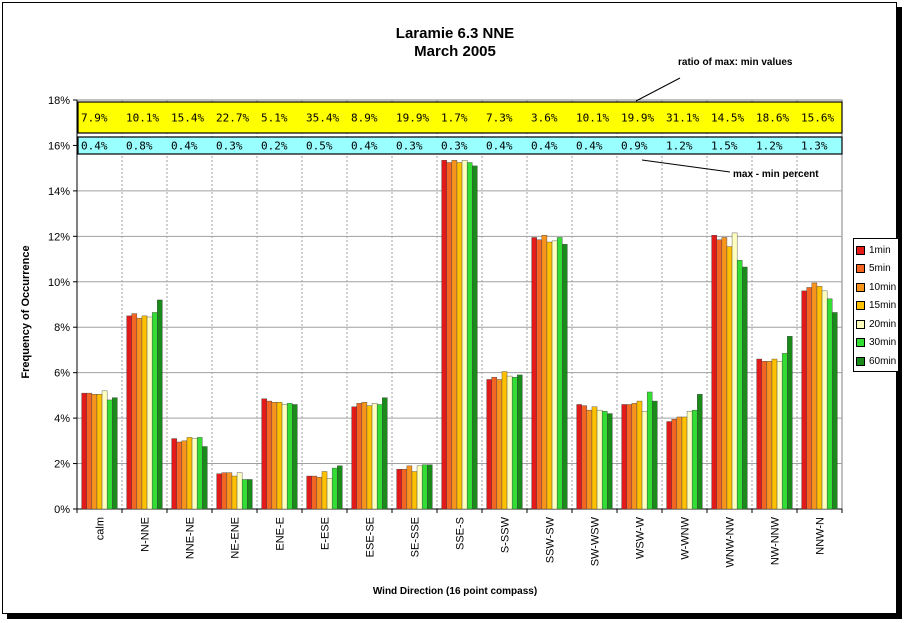  Describe the element at coordinates (455, 591) in the screenshot. I see `x-axis-label: Wind Direction (16 point compass)` at that location.